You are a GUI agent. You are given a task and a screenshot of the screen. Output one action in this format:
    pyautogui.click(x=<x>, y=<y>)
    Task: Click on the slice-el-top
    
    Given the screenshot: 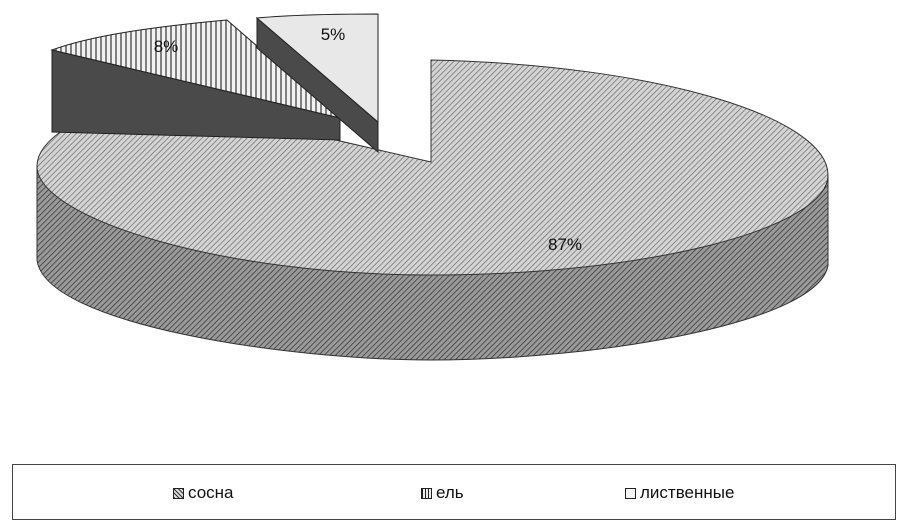 What is the action you would take?
    pyautogui.click(x=195, y=69)
    